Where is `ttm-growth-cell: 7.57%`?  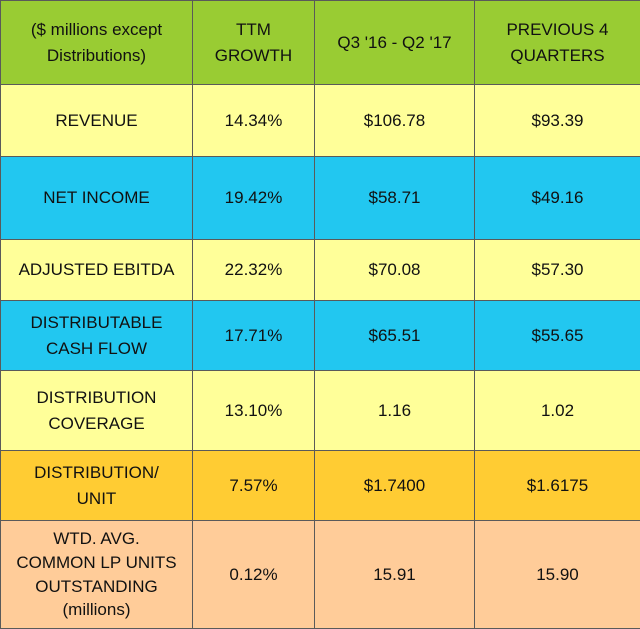 ttm-growth-cell: 7.57% is located at coordinates (254, 486).